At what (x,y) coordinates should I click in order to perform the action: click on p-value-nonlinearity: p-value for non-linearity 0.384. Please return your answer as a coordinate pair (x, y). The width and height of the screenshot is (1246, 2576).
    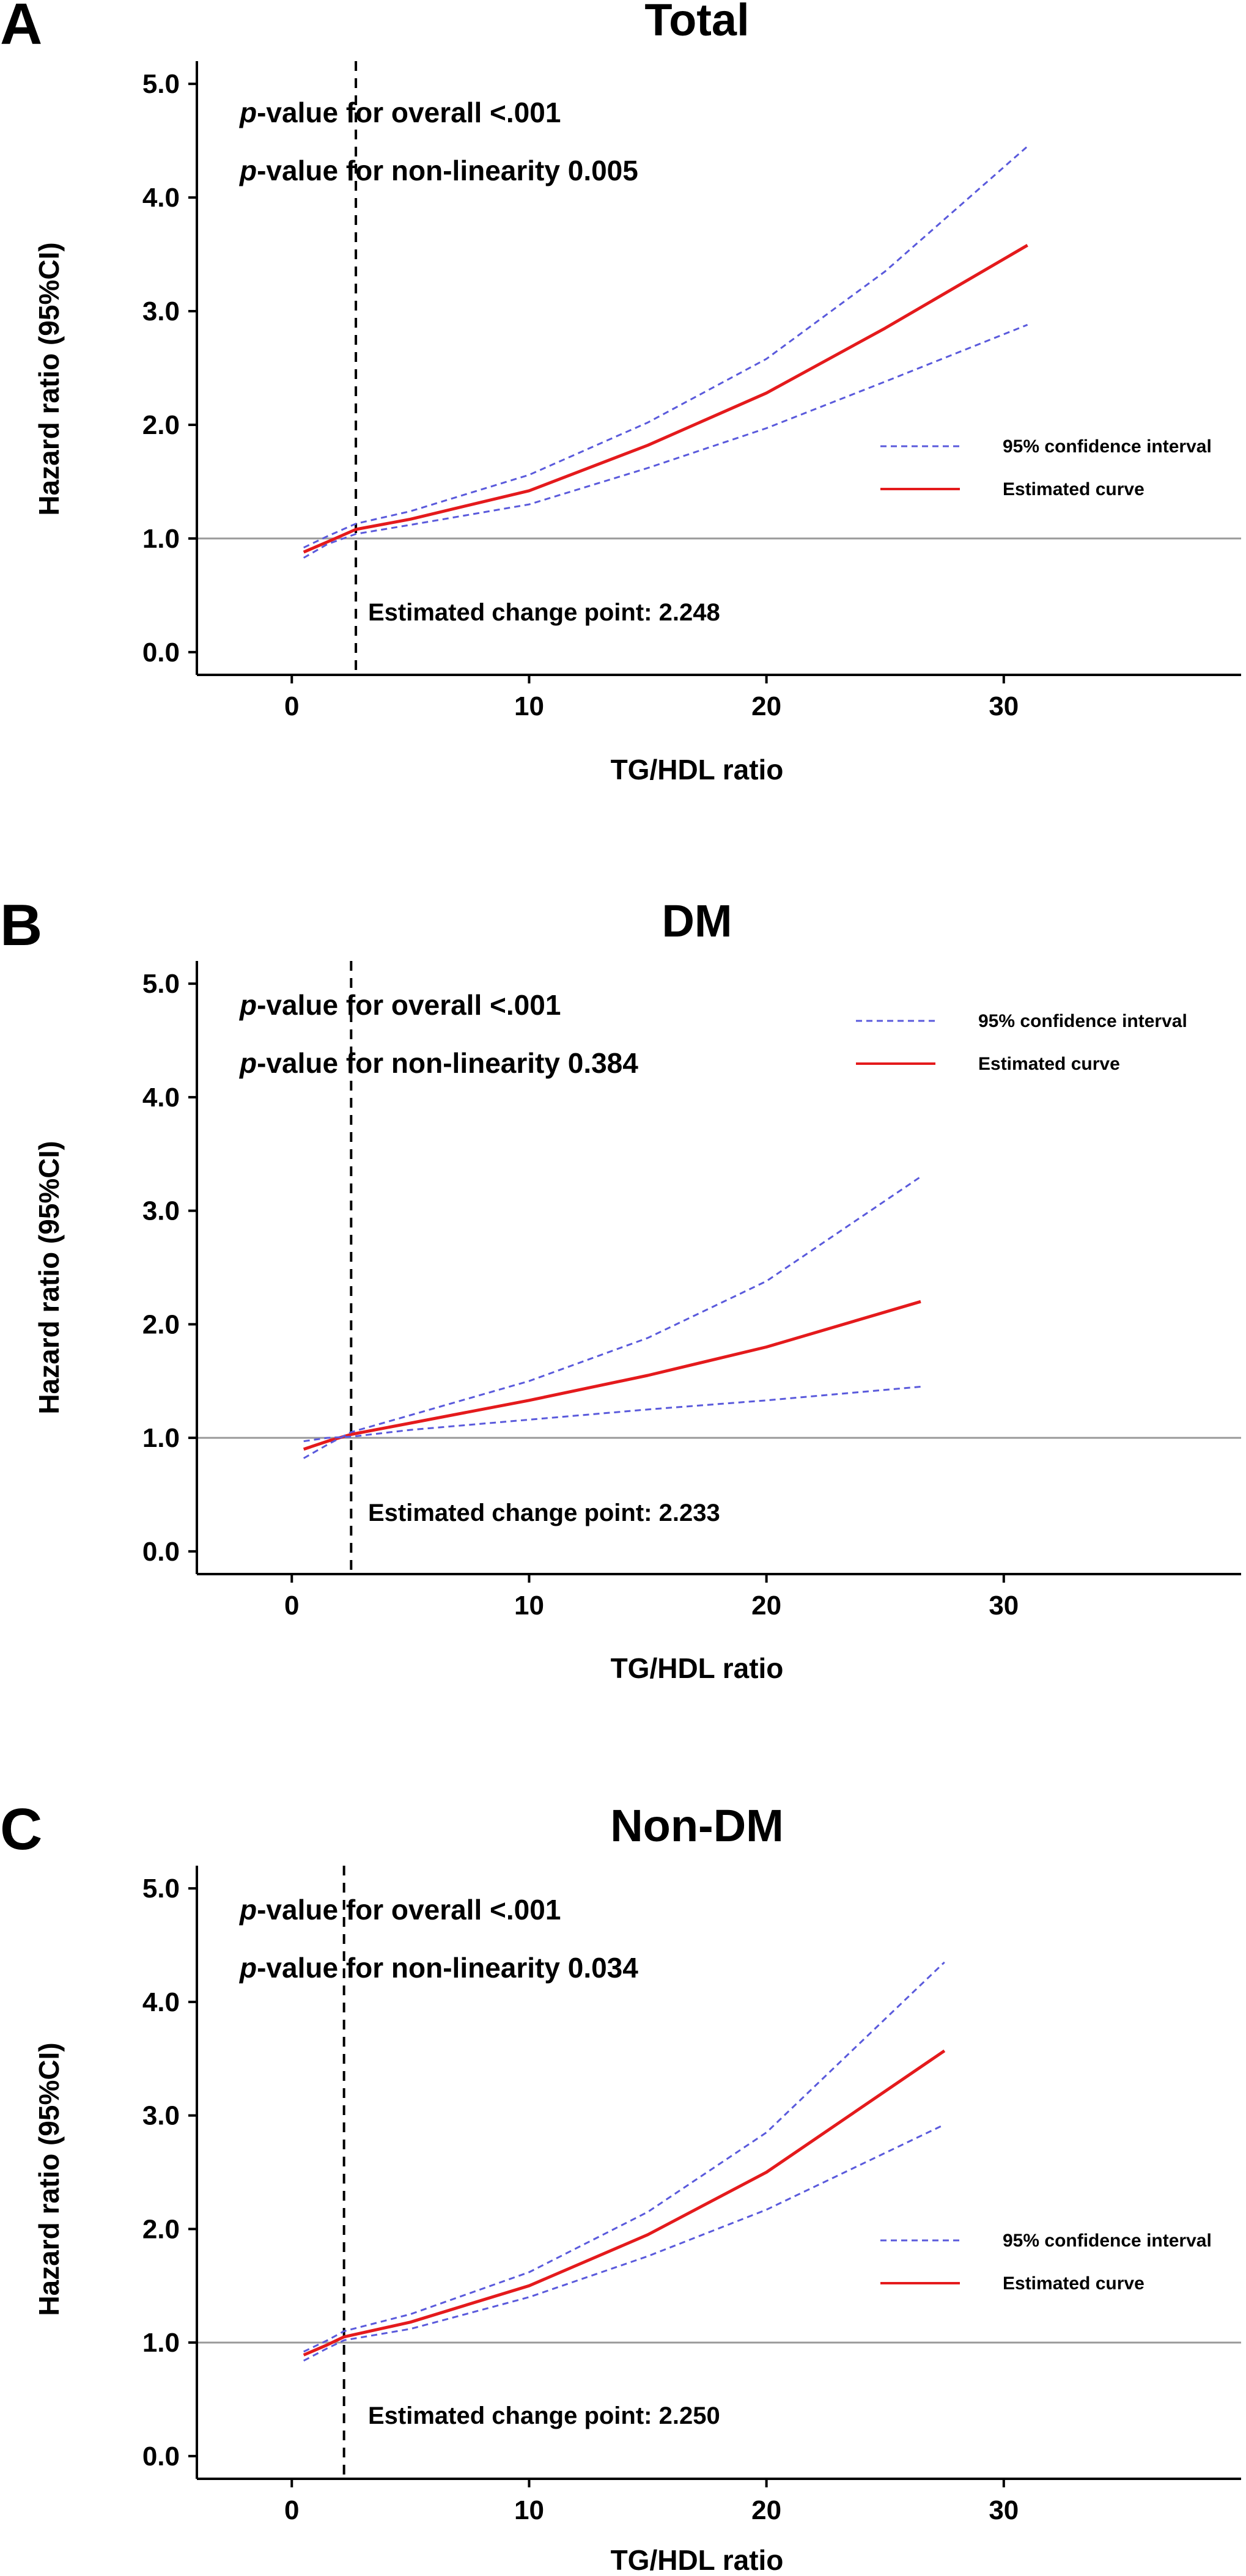
    Looking at the image, I should click on (438, 1063).